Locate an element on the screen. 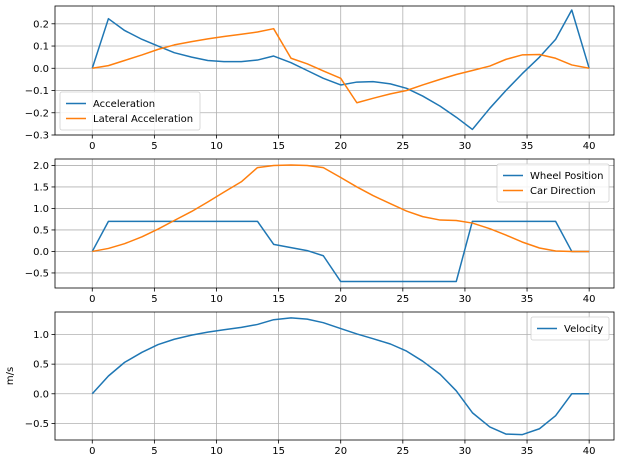  legend-label: Velocity is located at coordinates (583, 329).